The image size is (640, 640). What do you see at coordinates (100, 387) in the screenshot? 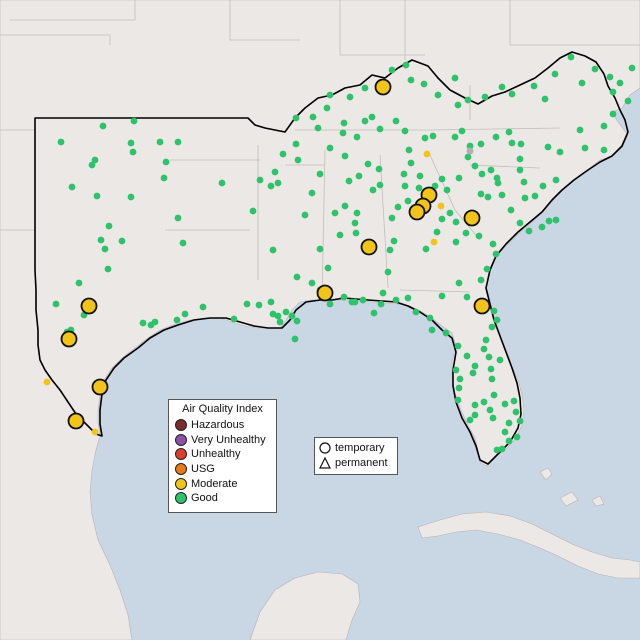
I see `monitor-moderate-temporary` at bounding box center [100, 387].